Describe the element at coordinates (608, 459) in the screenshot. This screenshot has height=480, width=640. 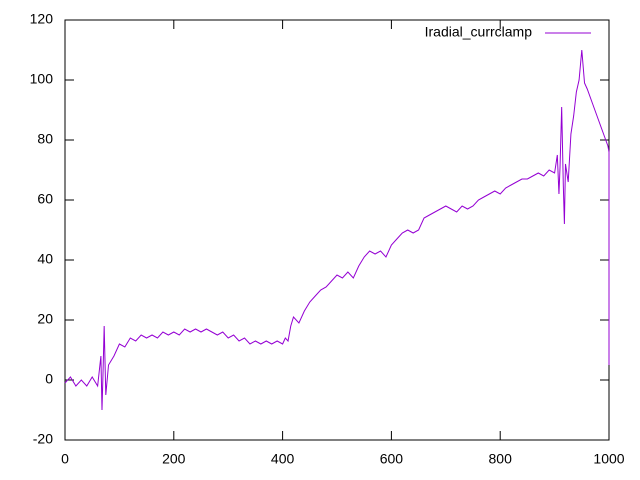
I see `x-tick-label: 1000` at that location.